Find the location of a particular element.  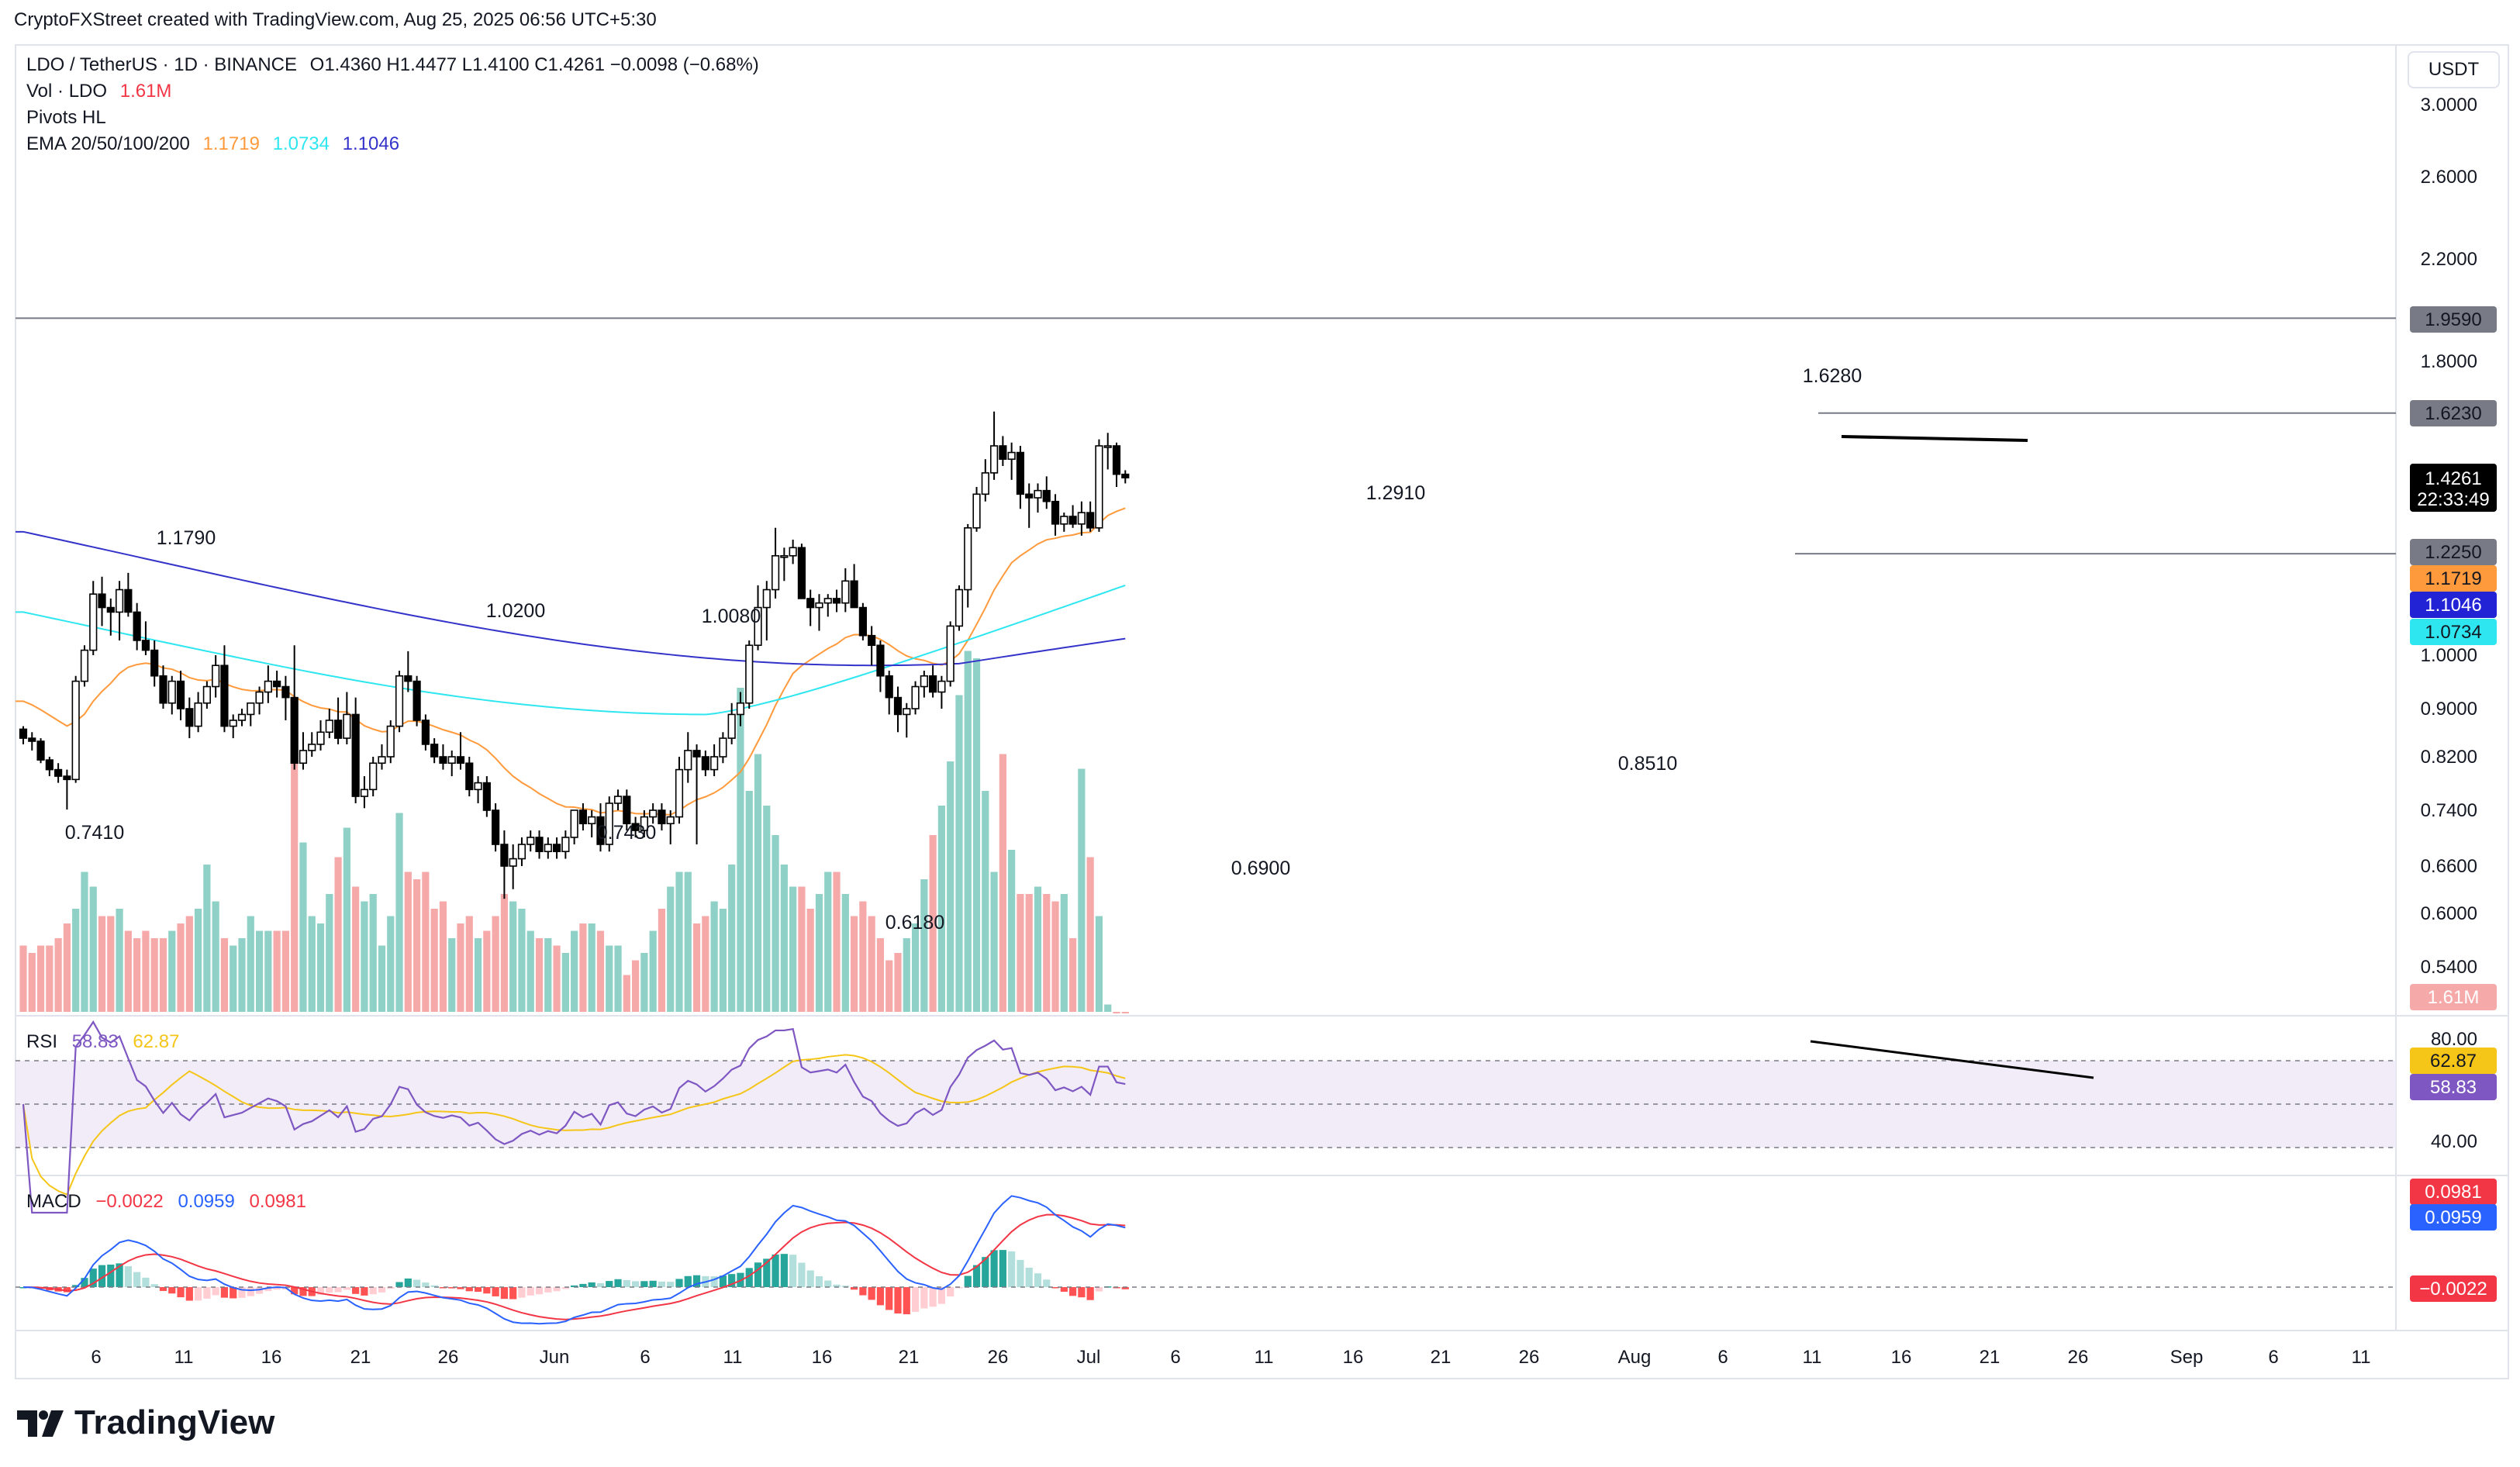

time-axis-tick: 16 is located at coordinates (1353, 1357).